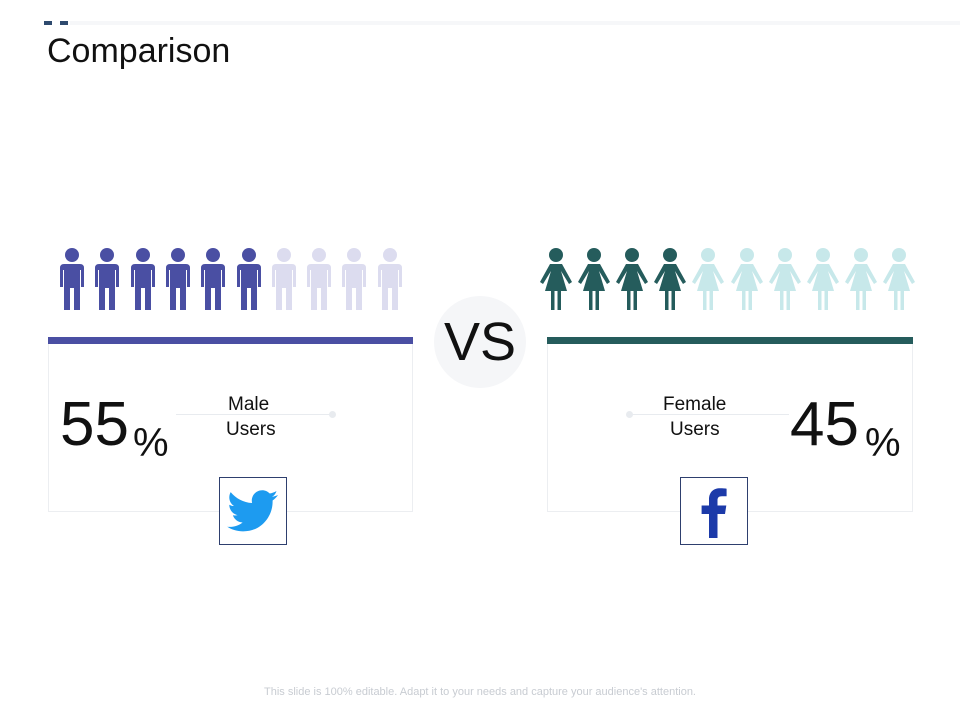 The height and width of the screenshot is (720, 960). I want to click on facebook-button, so click(714, 511).